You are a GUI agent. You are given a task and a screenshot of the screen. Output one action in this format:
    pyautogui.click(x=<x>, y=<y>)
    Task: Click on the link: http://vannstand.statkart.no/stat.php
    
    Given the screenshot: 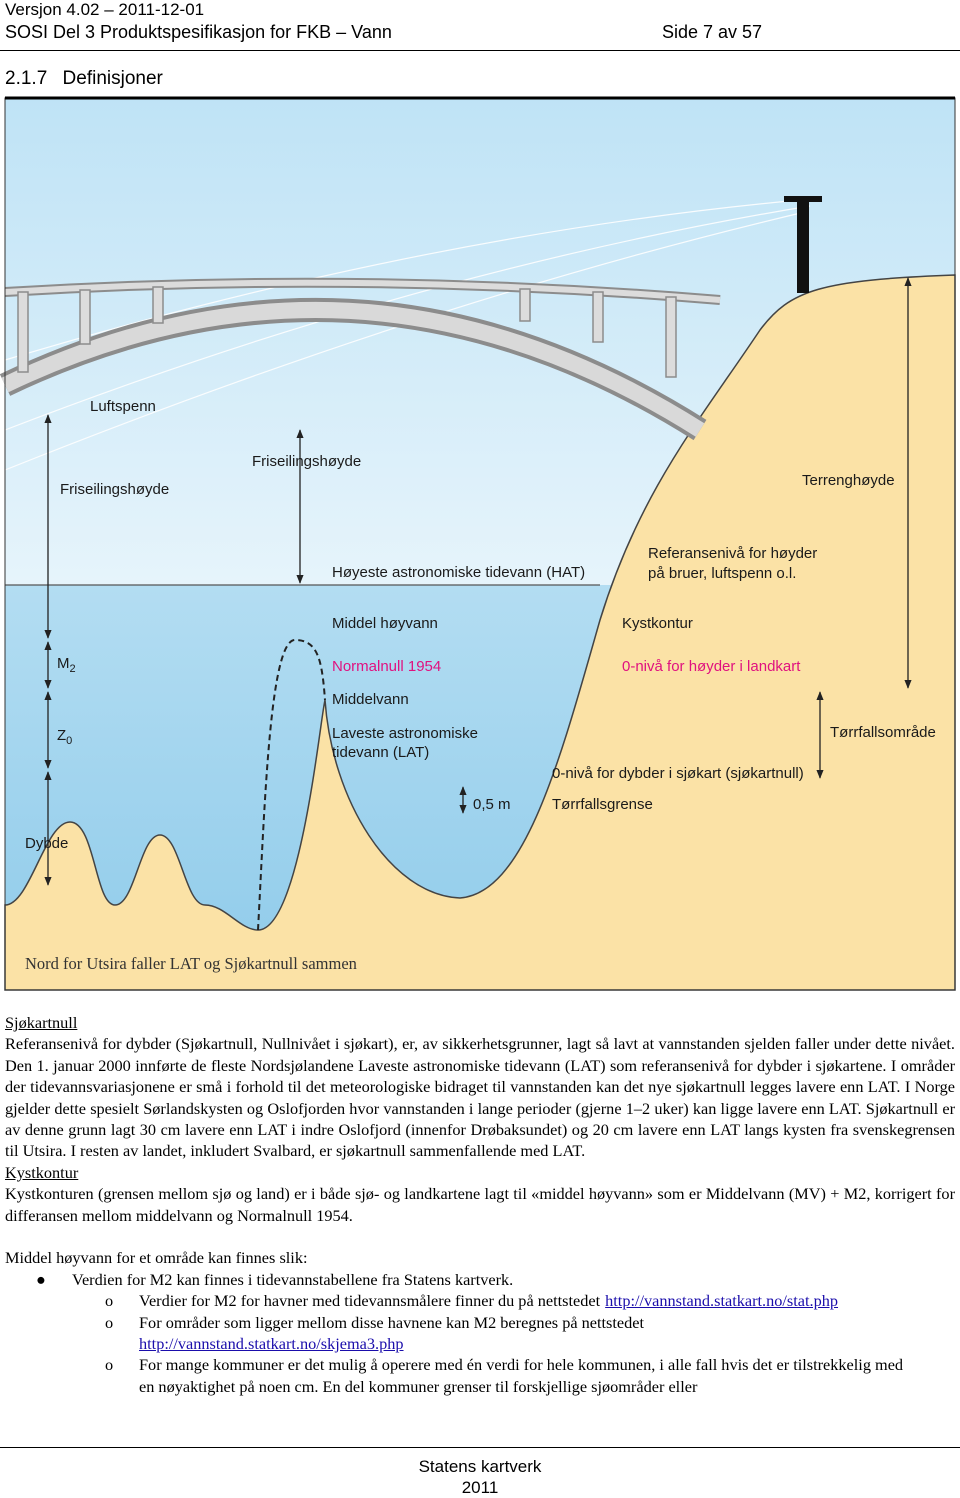 What is the action you would take?
    pyautogui.click(x=722, y=1301)
    